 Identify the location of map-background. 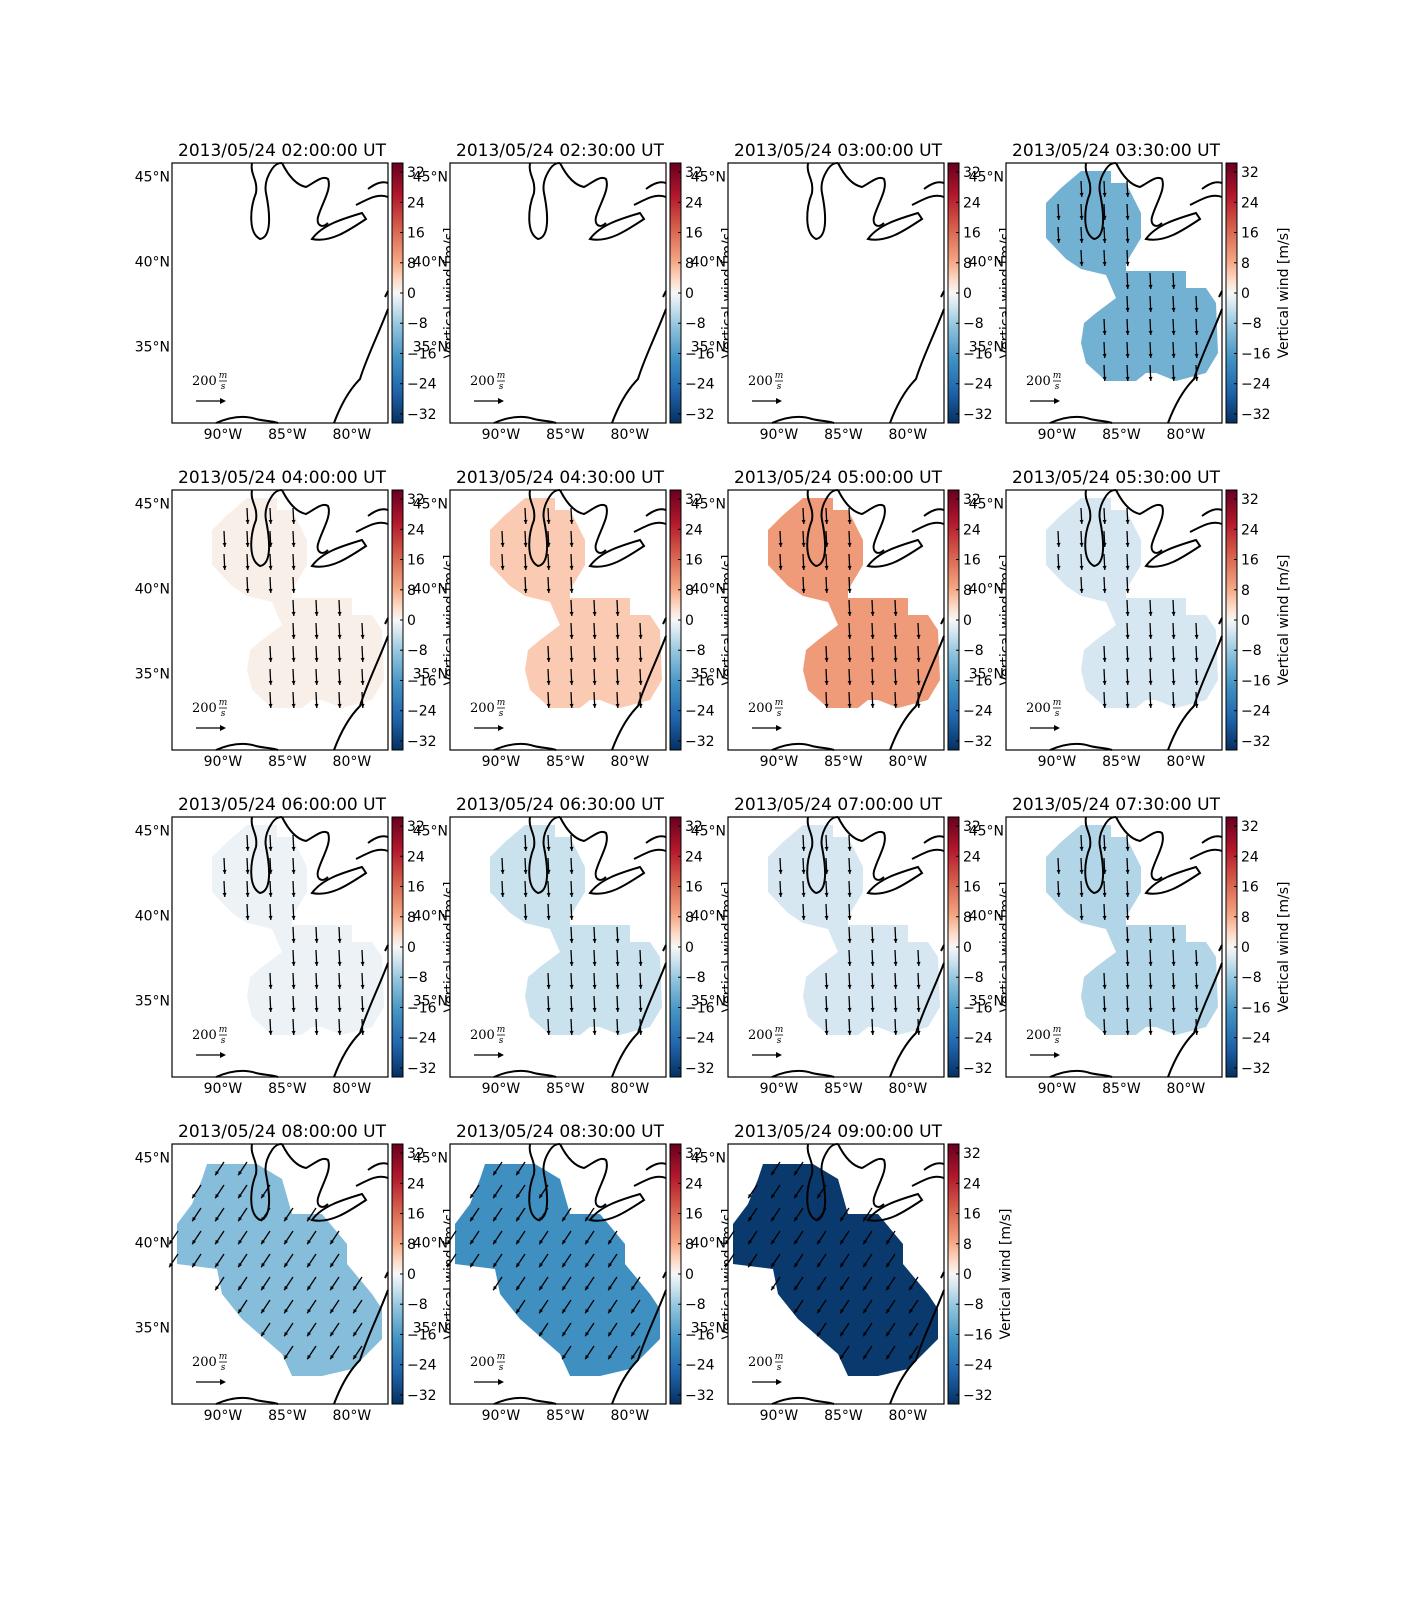
(558, 293).